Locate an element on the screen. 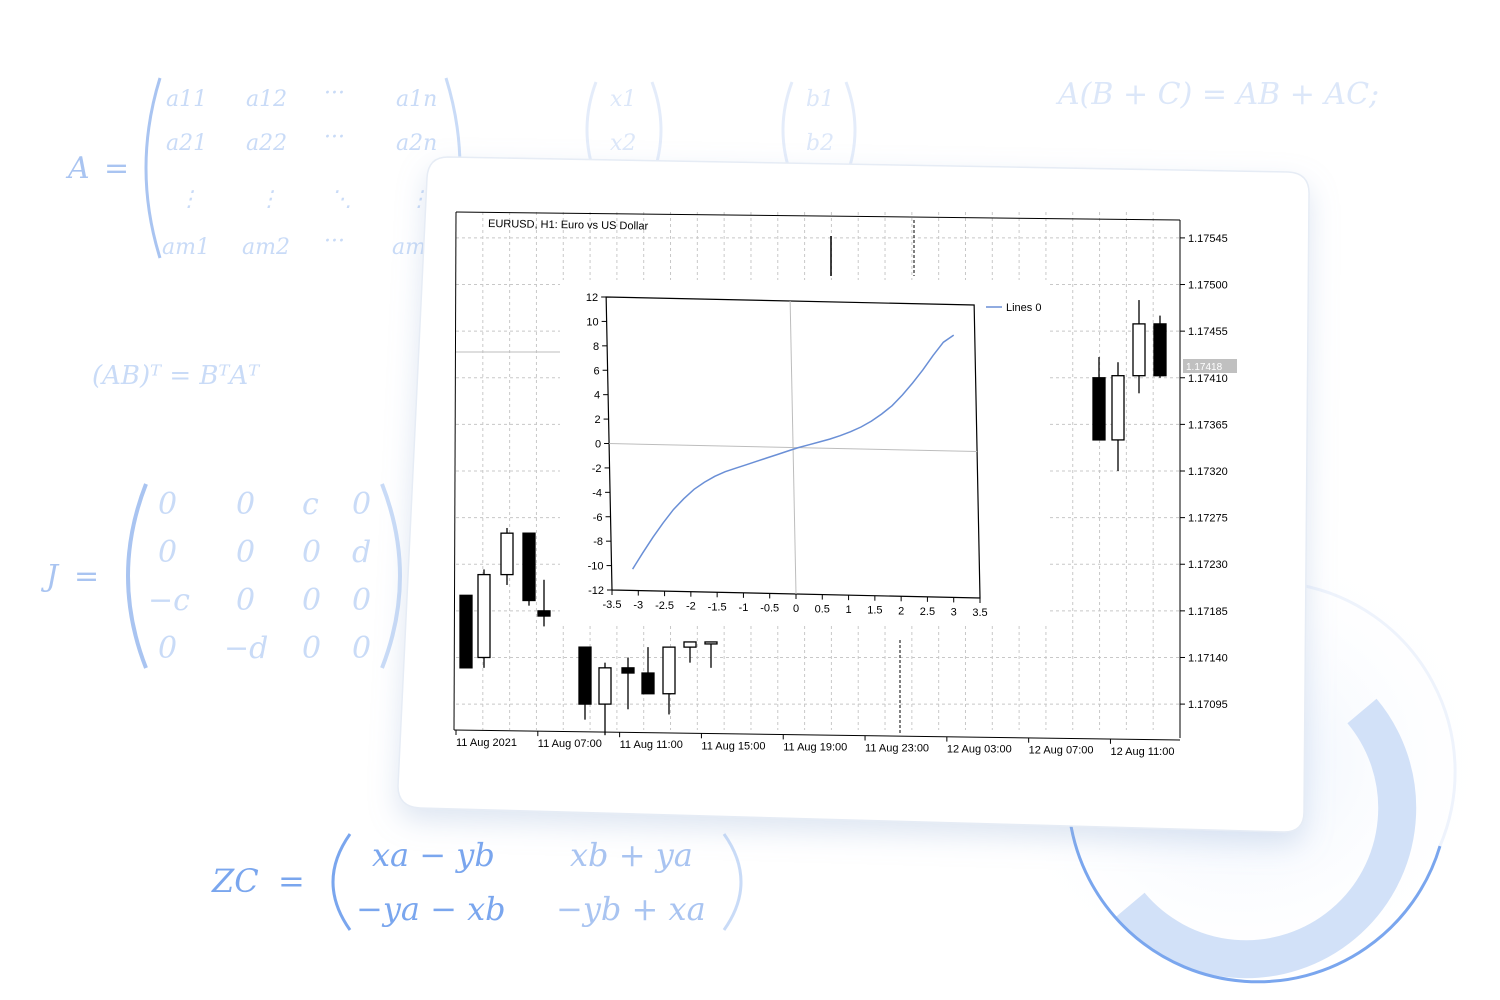 The width and height of the screenshot is (1500, 1000). x-tick-label: 11 Aug 19:00 is located at coordinates (815, 747).